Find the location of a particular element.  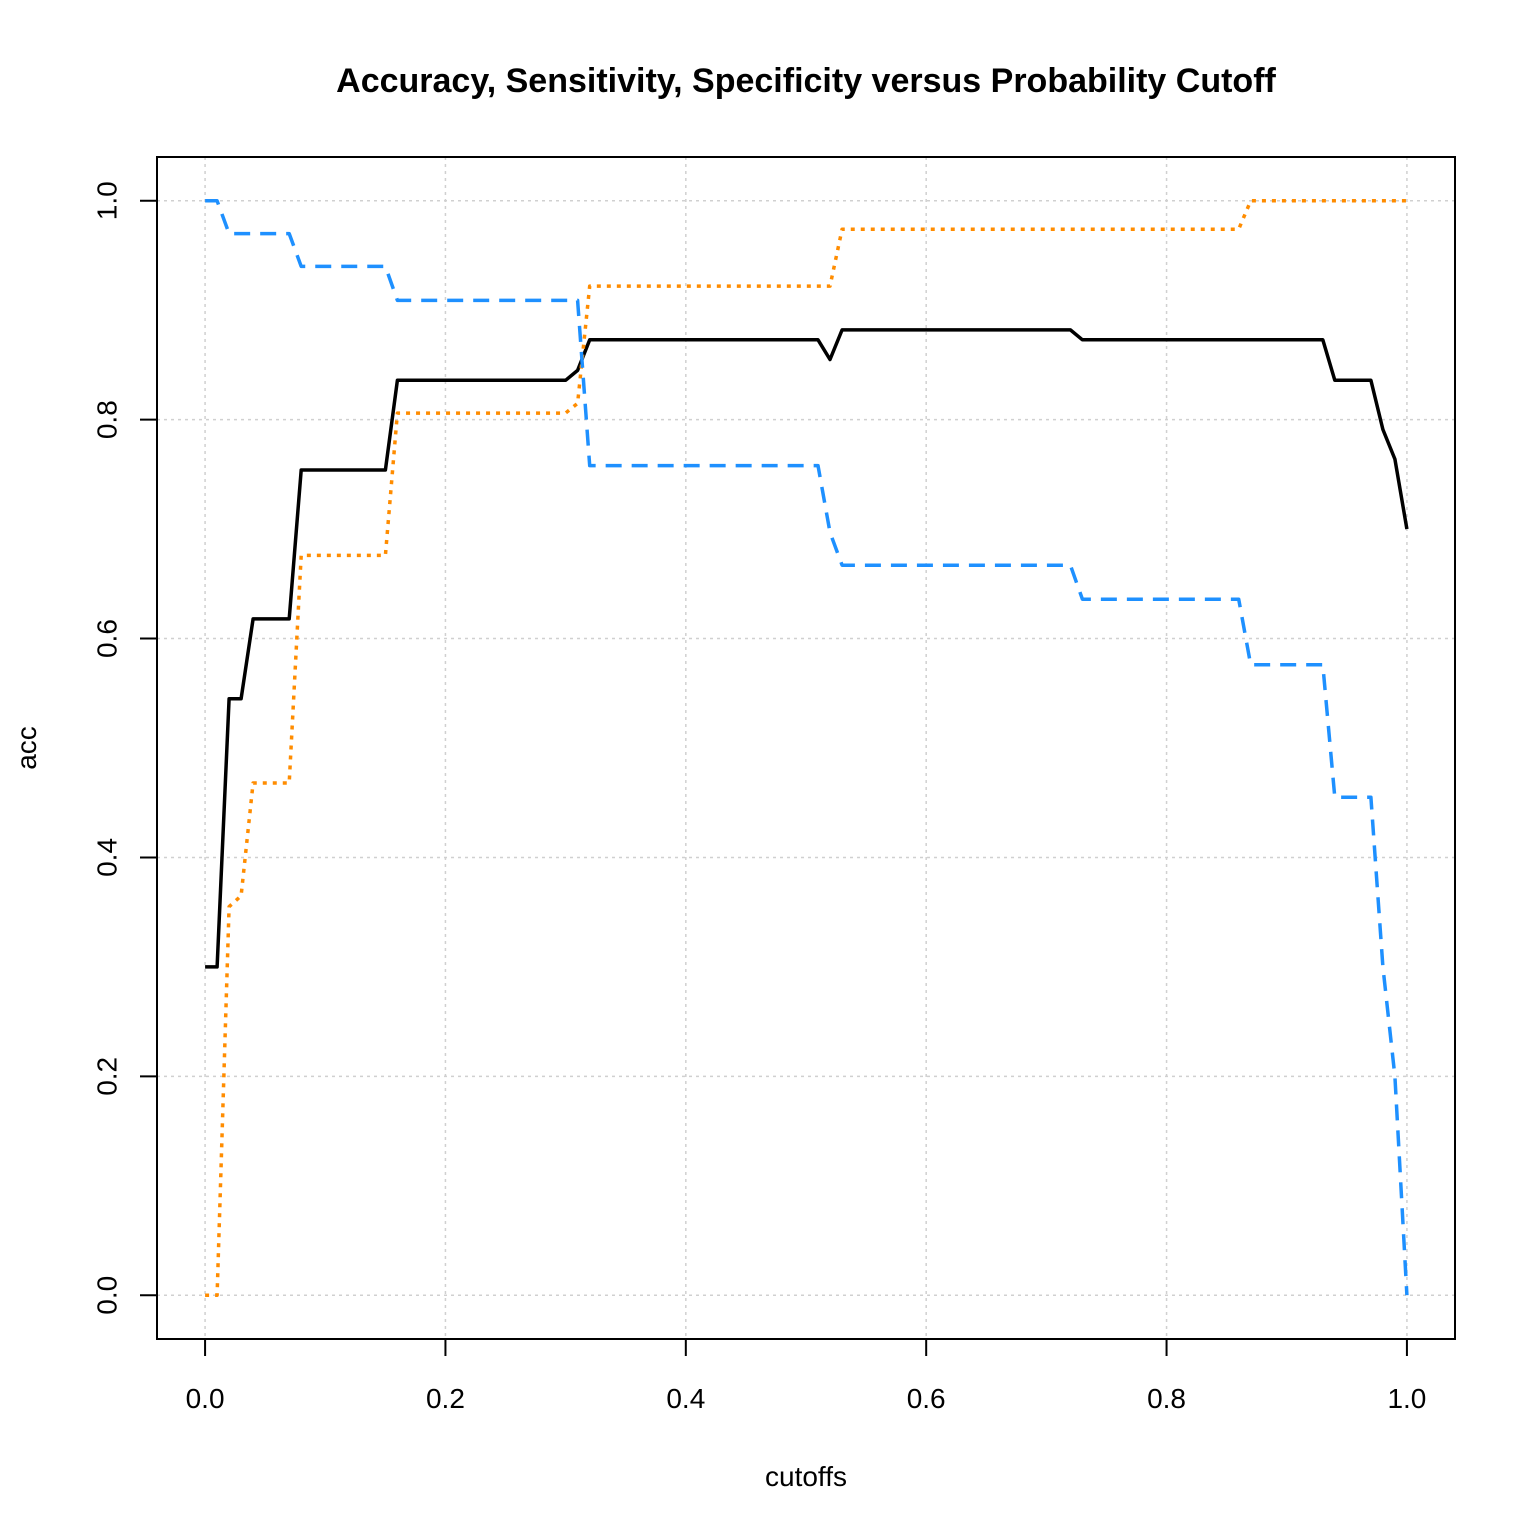

x-tick-label-0: 0.0 is located at coordinates (205, 1398).